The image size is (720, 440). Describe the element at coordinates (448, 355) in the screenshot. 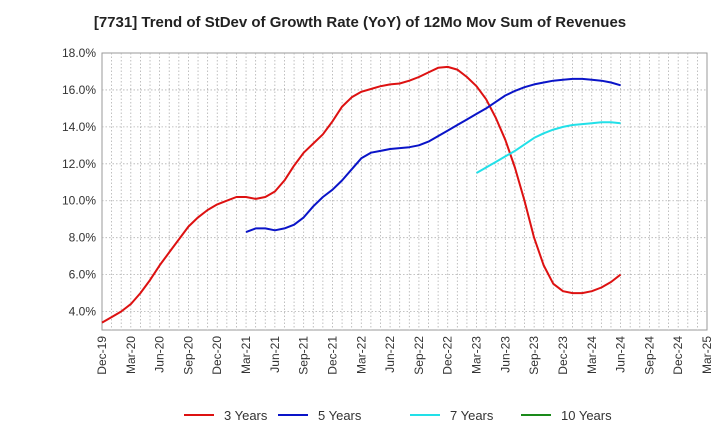

I see `x-tick-label: Dec-22` at that location.